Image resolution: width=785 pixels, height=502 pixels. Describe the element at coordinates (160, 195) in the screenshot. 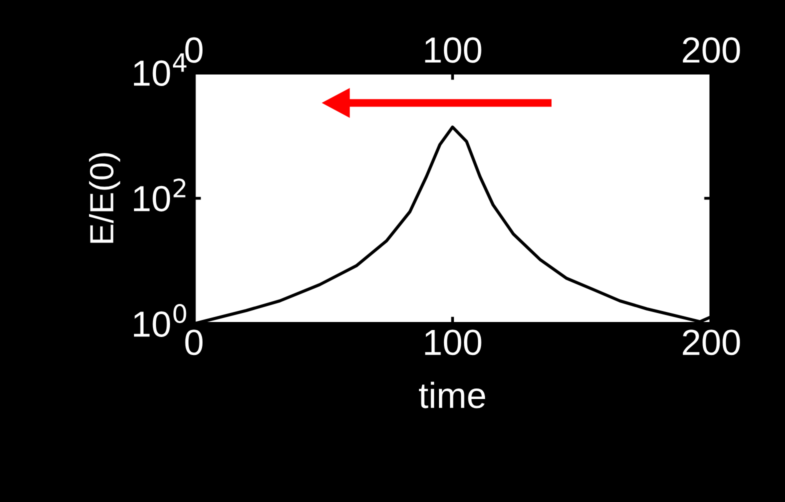

I see `y-tick-label: 10$^{2}$` at that location.